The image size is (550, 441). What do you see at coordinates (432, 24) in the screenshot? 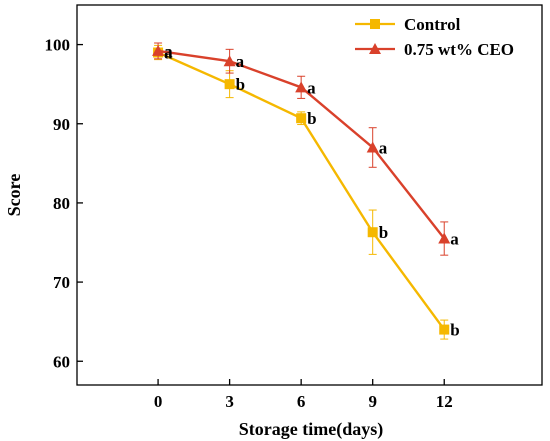
I see `legend-label-control: Control` at bounding box center [432, 24].